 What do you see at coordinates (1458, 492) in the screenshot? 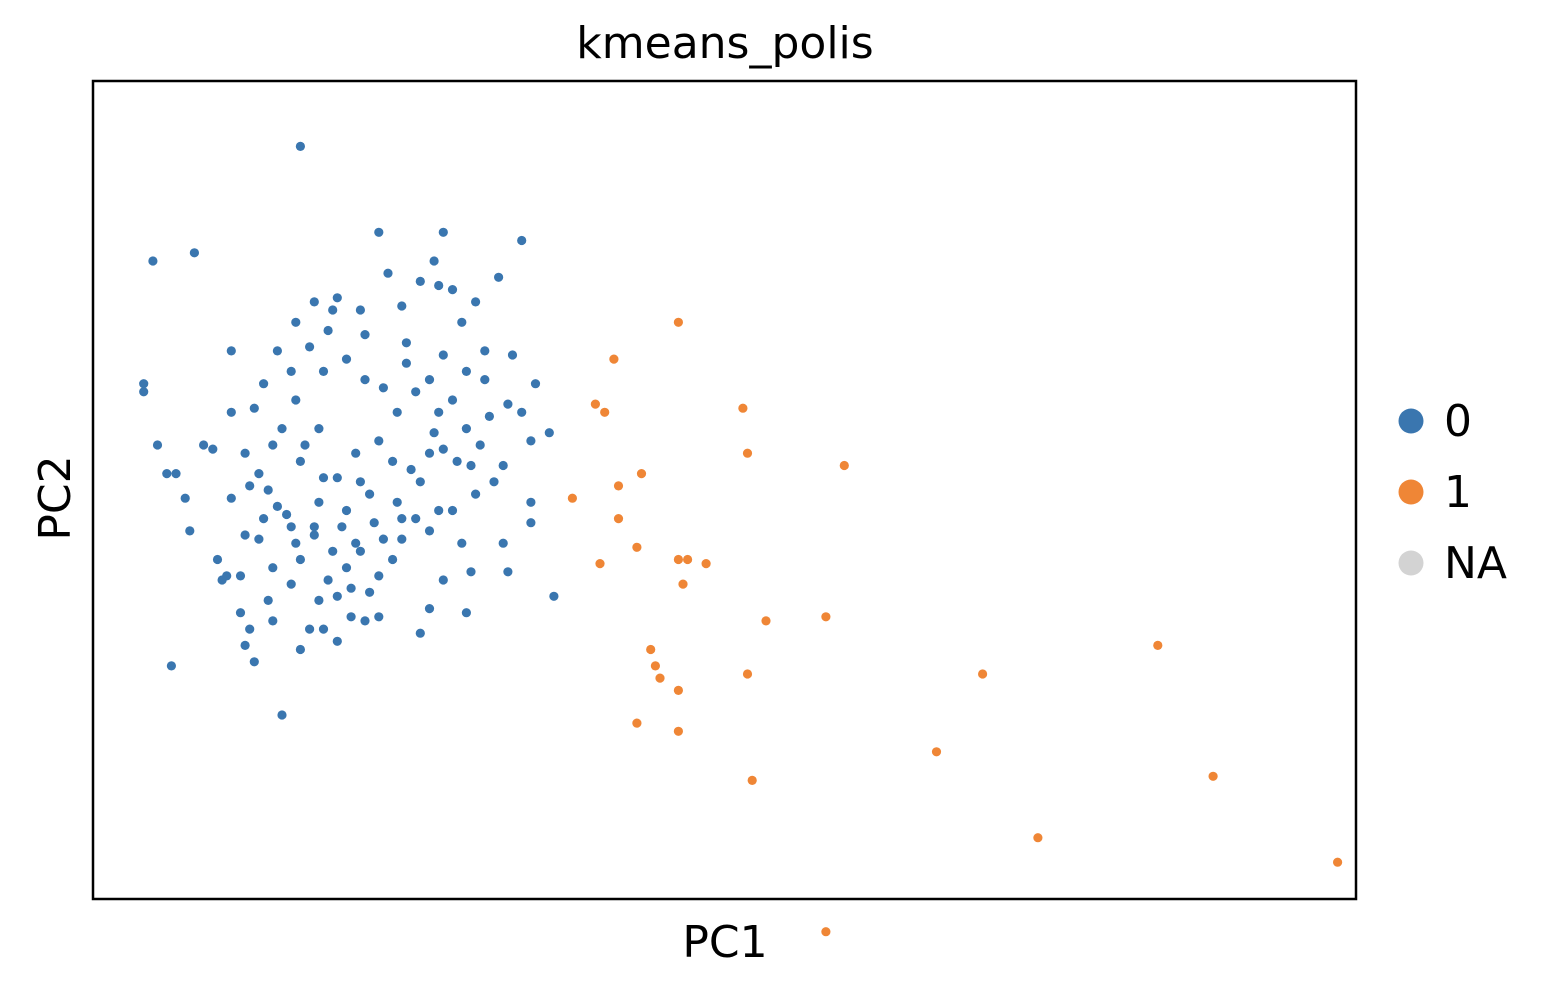
I see `legend-label-1: 1` at bounding box center [1458, 492].